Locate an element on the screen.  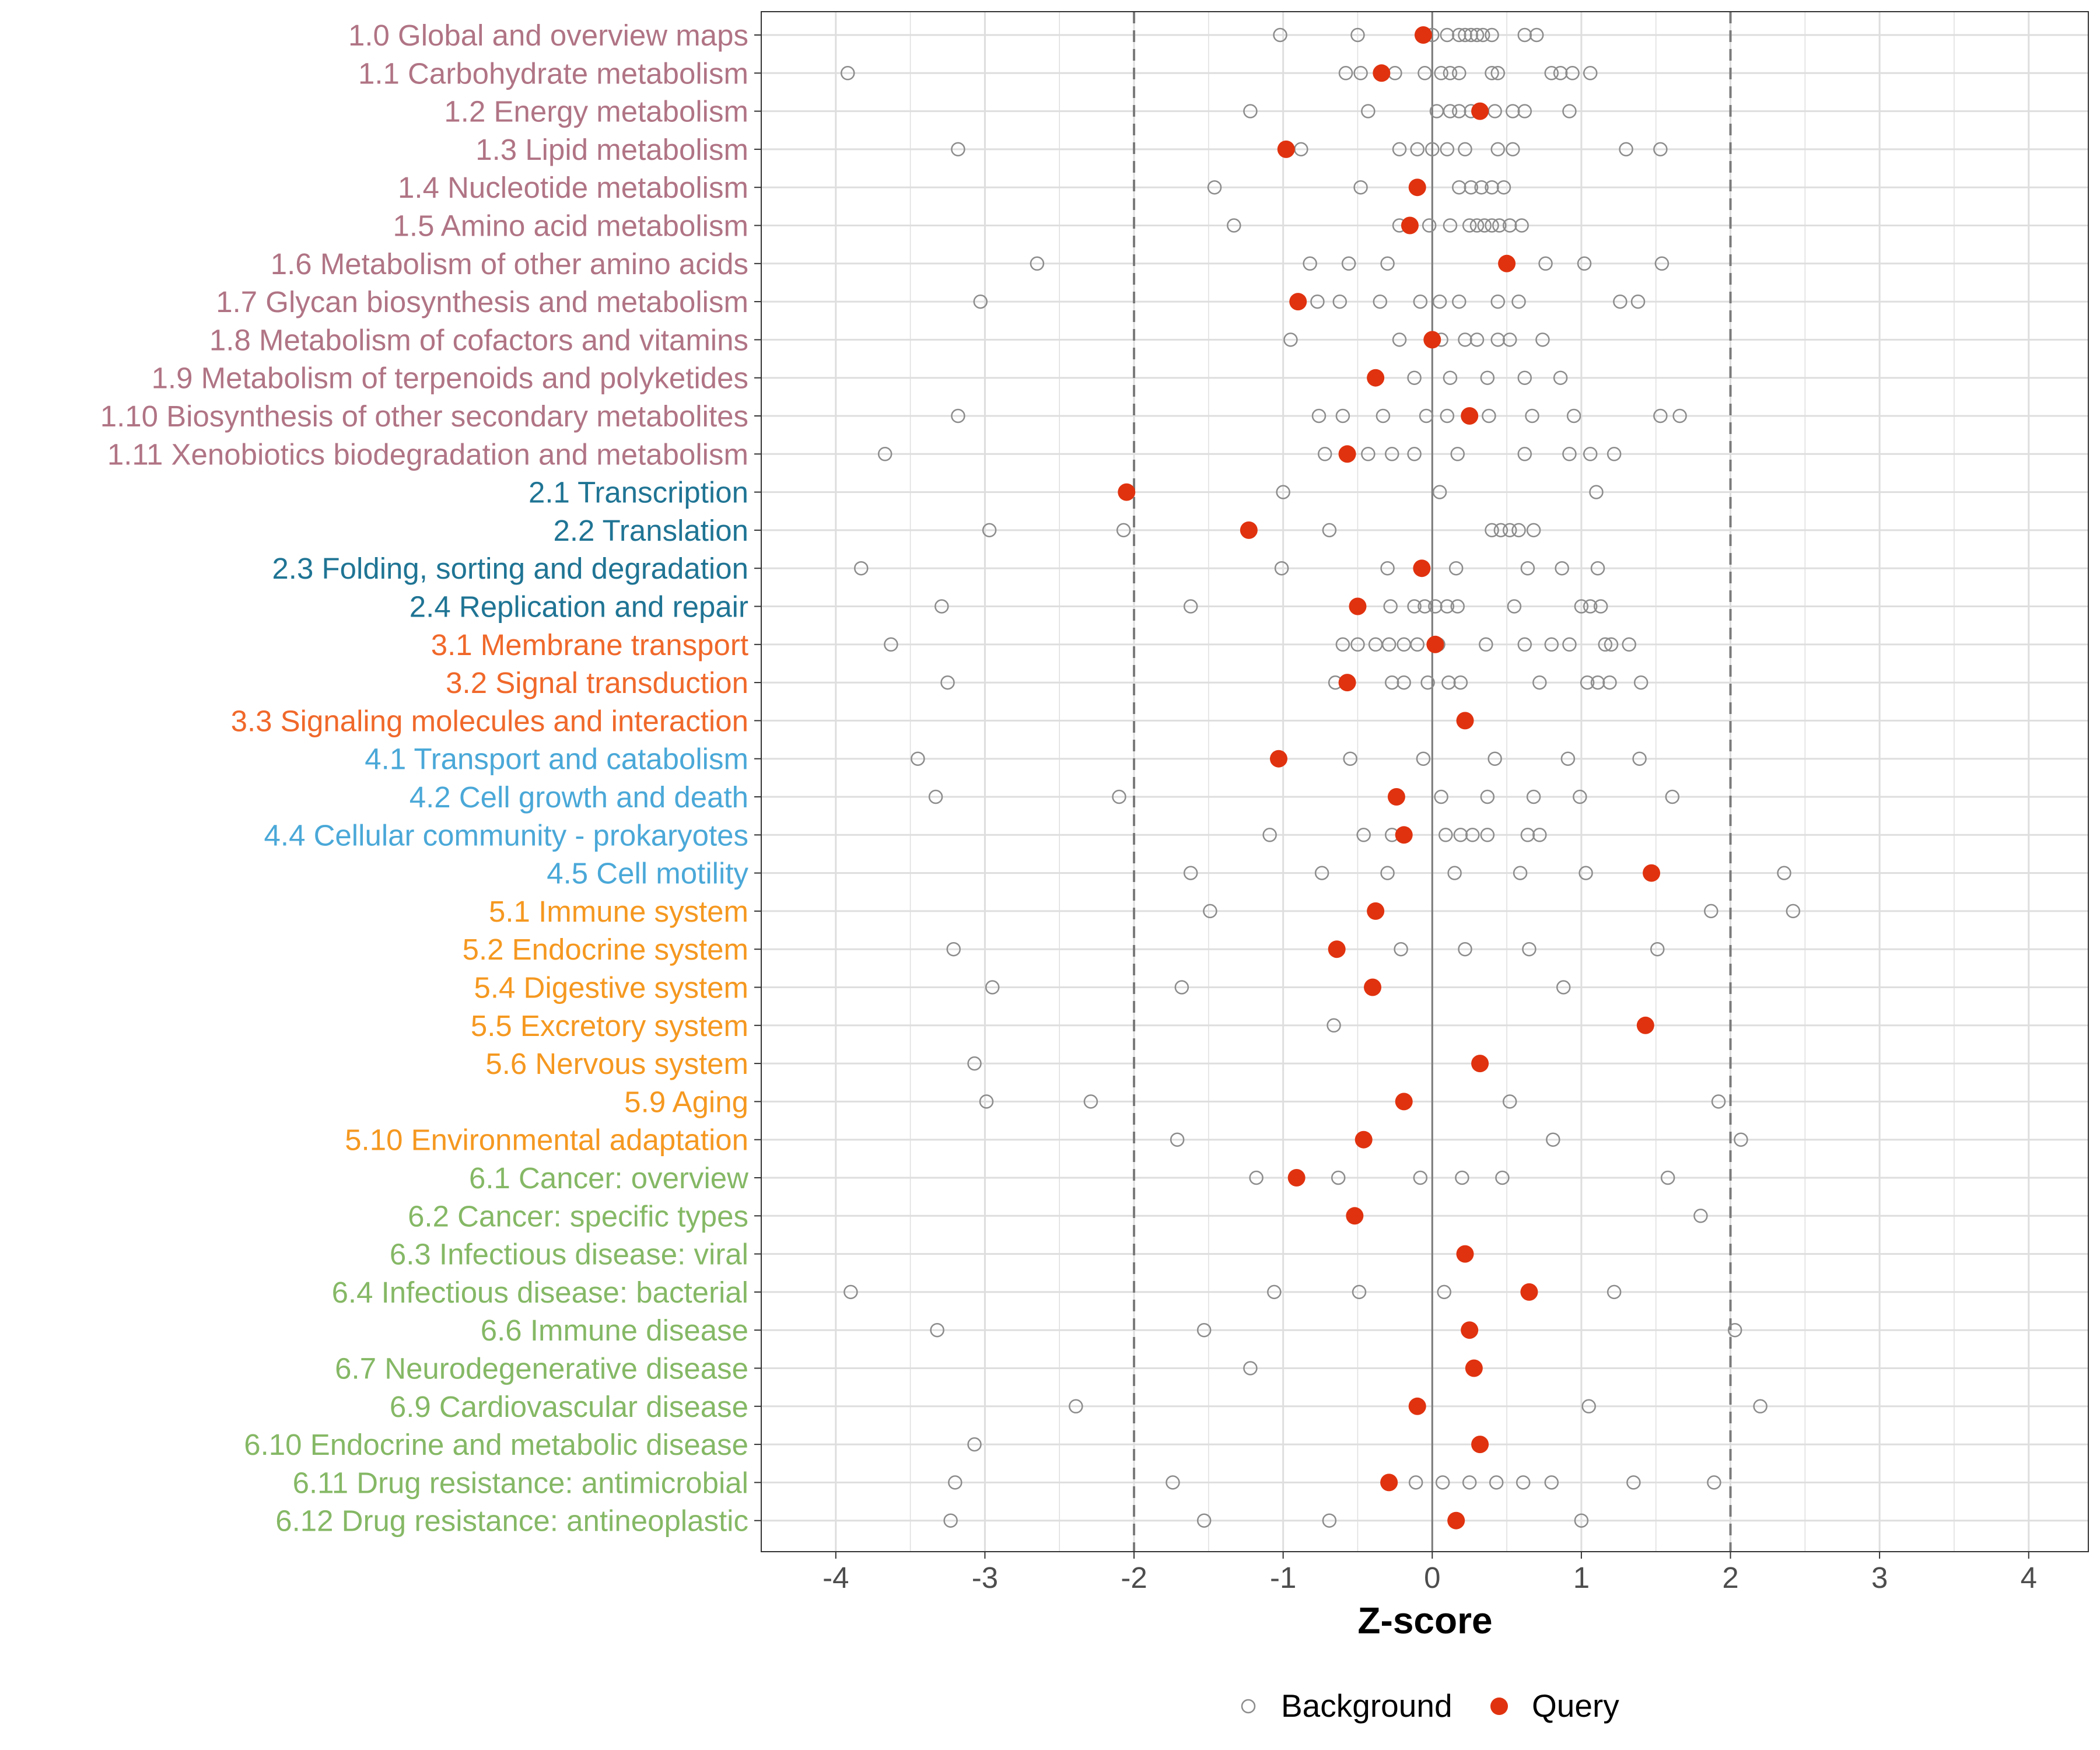
category-label: 5.4 Digestive system is located at coordinates (611, 988).